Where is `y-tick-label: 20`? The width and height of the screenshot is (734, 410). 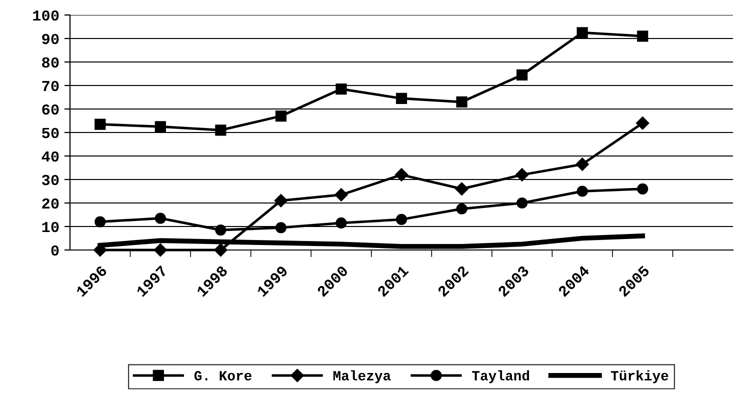
y-tick-label: 20 is located at coordinates (50, 203).